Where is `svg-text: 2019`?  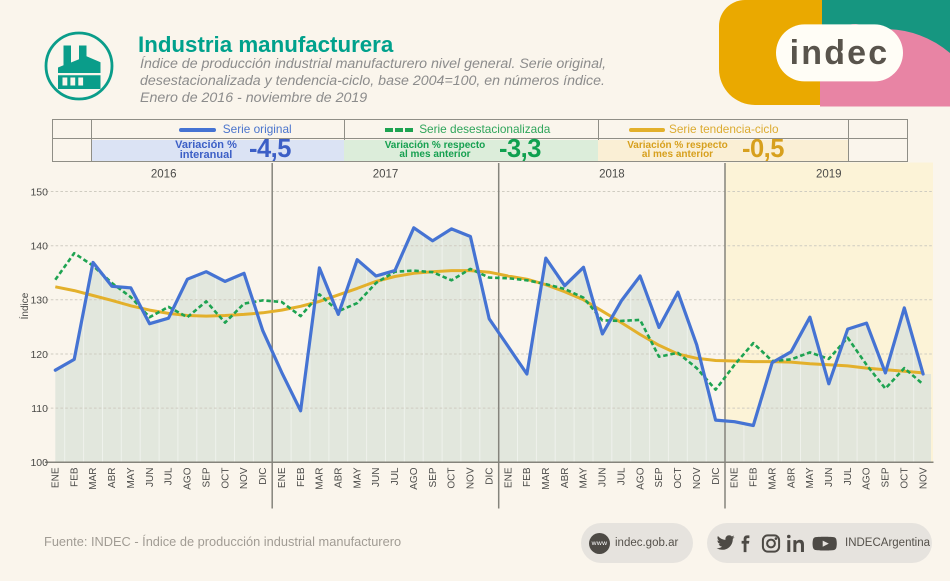 svg-text: 2019 is located at coordinates (829, 175).